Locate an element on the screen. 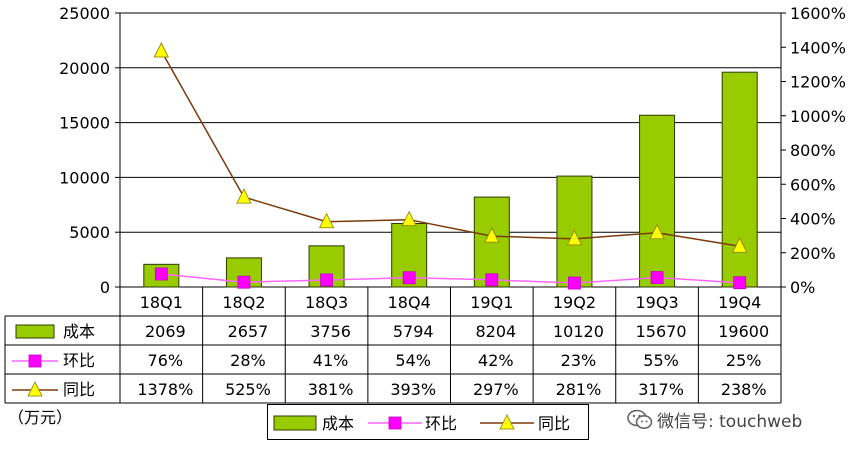 The height and width of the screenshot is (455, 865). legend-label-yoy: 同比 is located at coordinates (554, 423).